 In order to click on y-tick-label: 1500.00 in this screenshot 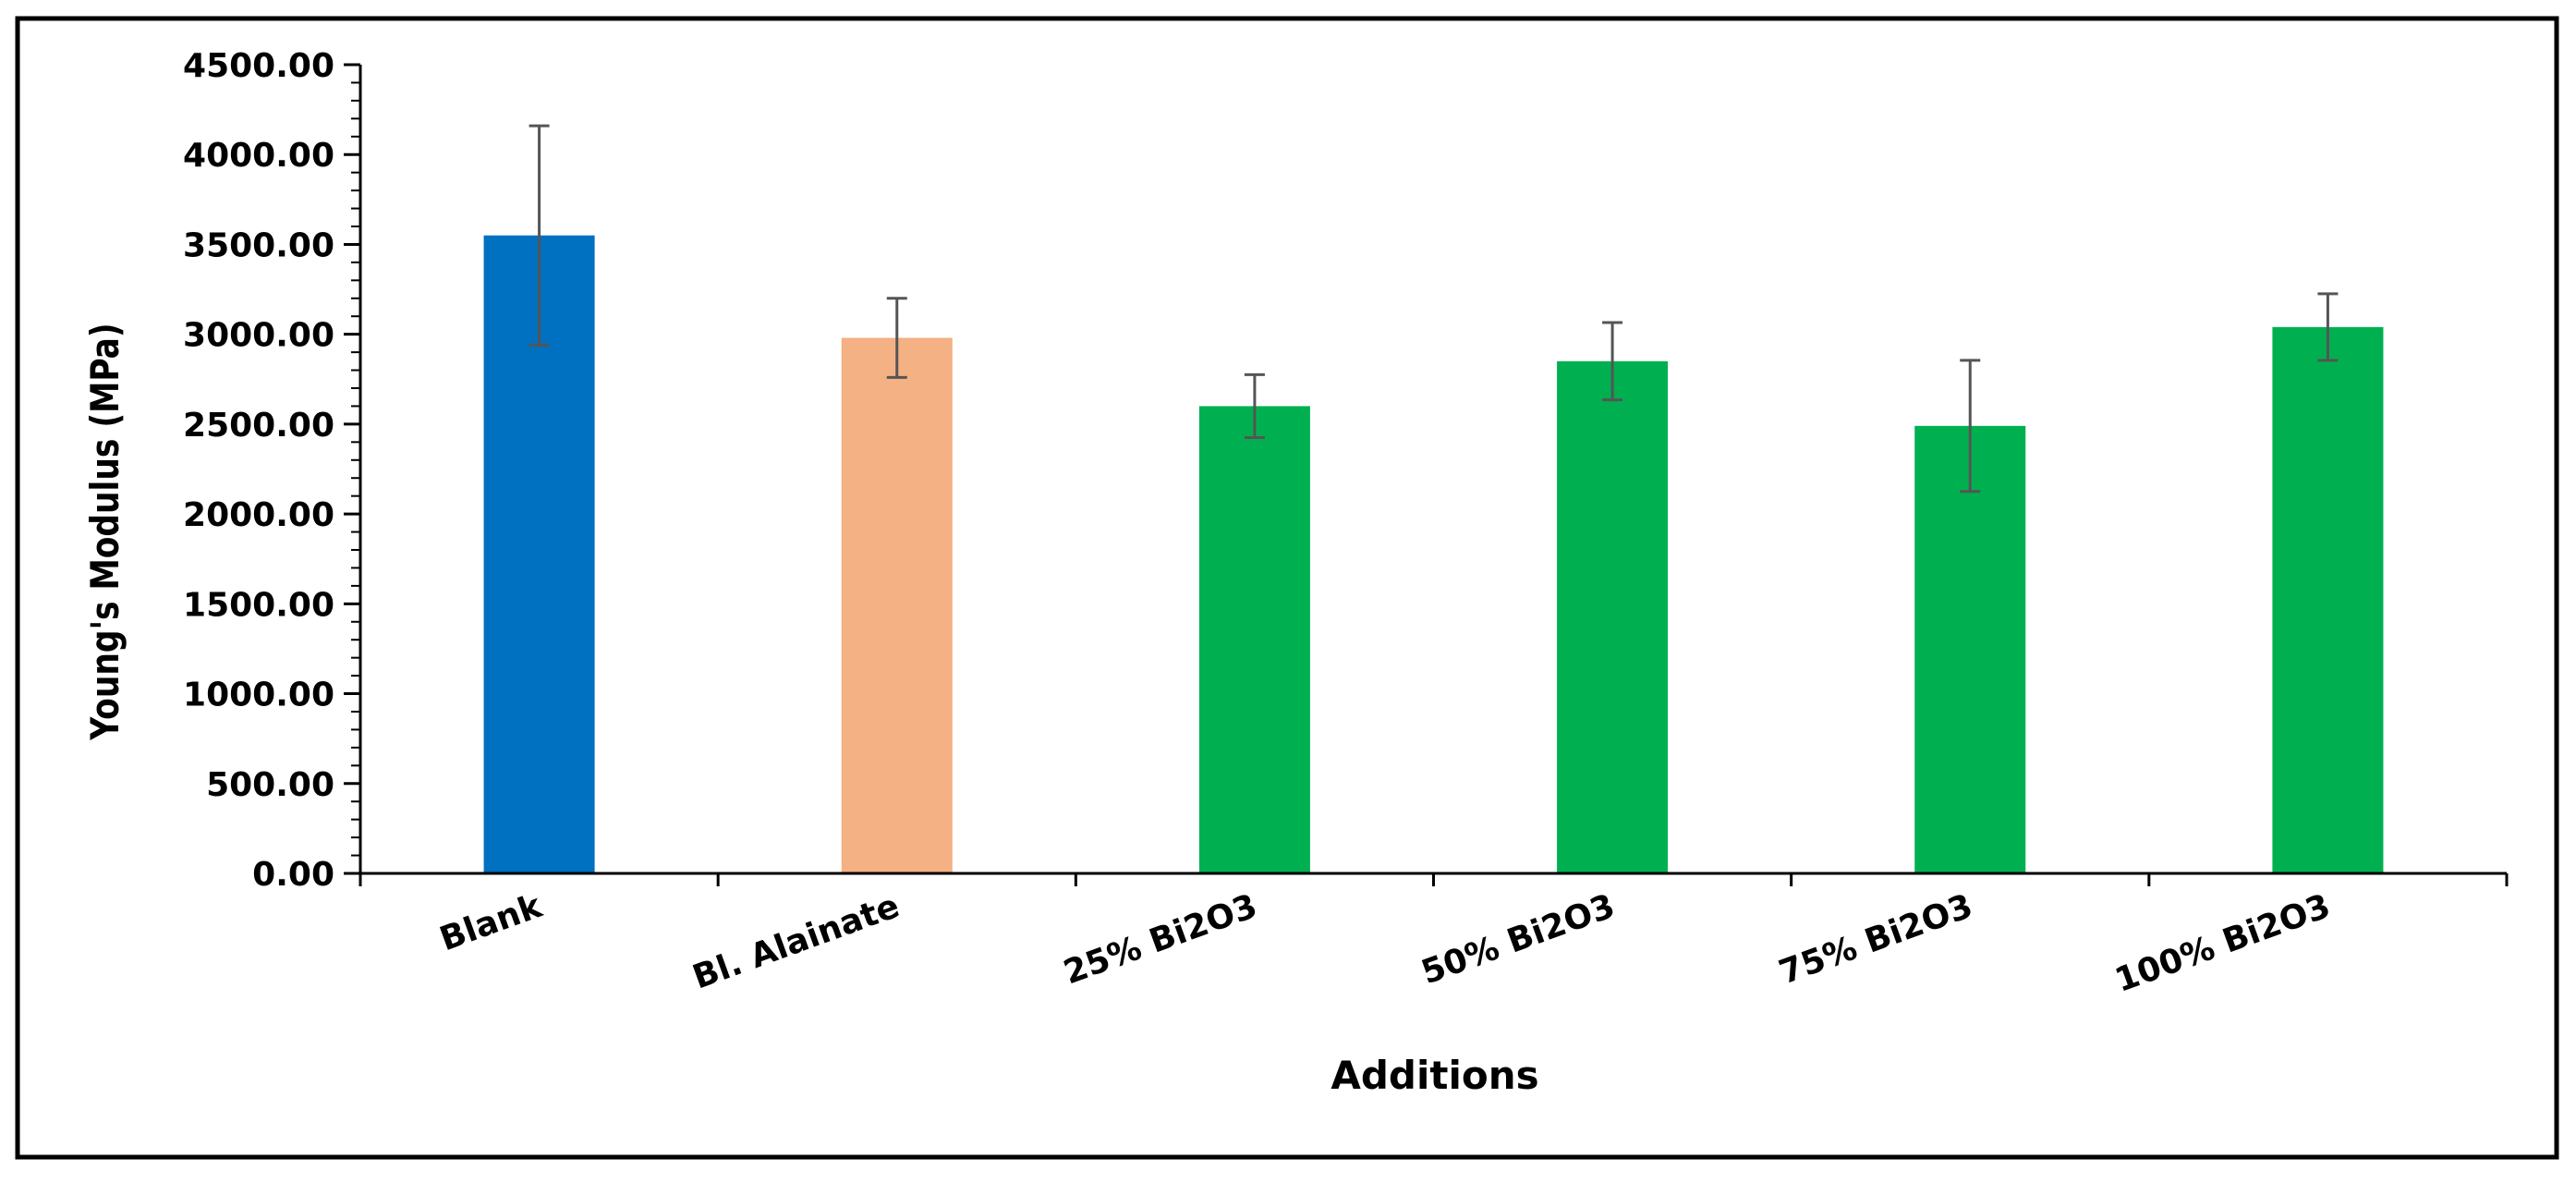, I will do `click(258, 605)`.